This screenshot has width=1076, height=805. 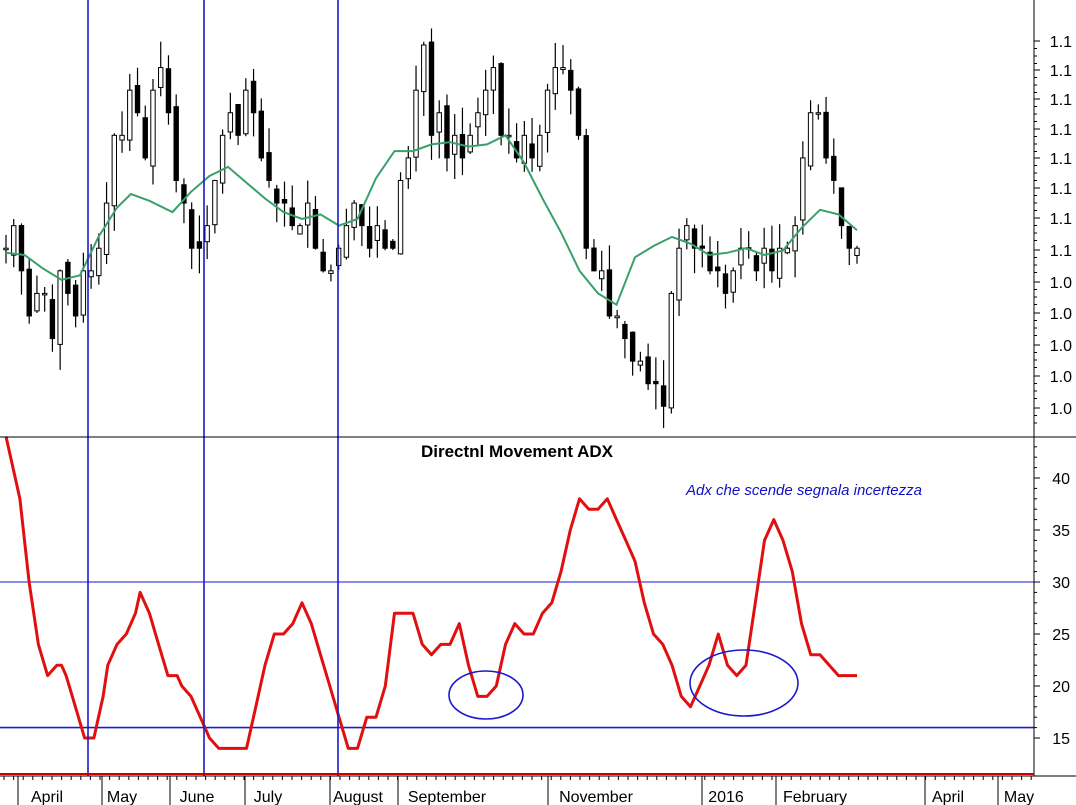 What do you see at coordinates (726, 797) in the screenshot?
I see `x-tick-label: 2016` at bounding box center [726, 797].